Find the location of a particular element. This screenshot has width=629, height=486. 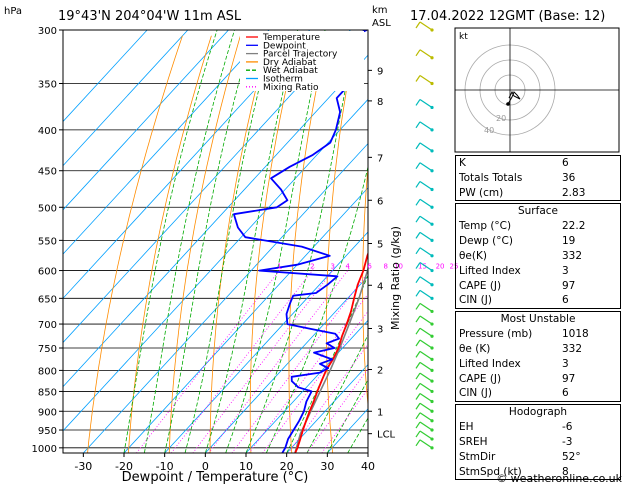

temperature-tick-label: 20 is located at coordinates (287, 466).